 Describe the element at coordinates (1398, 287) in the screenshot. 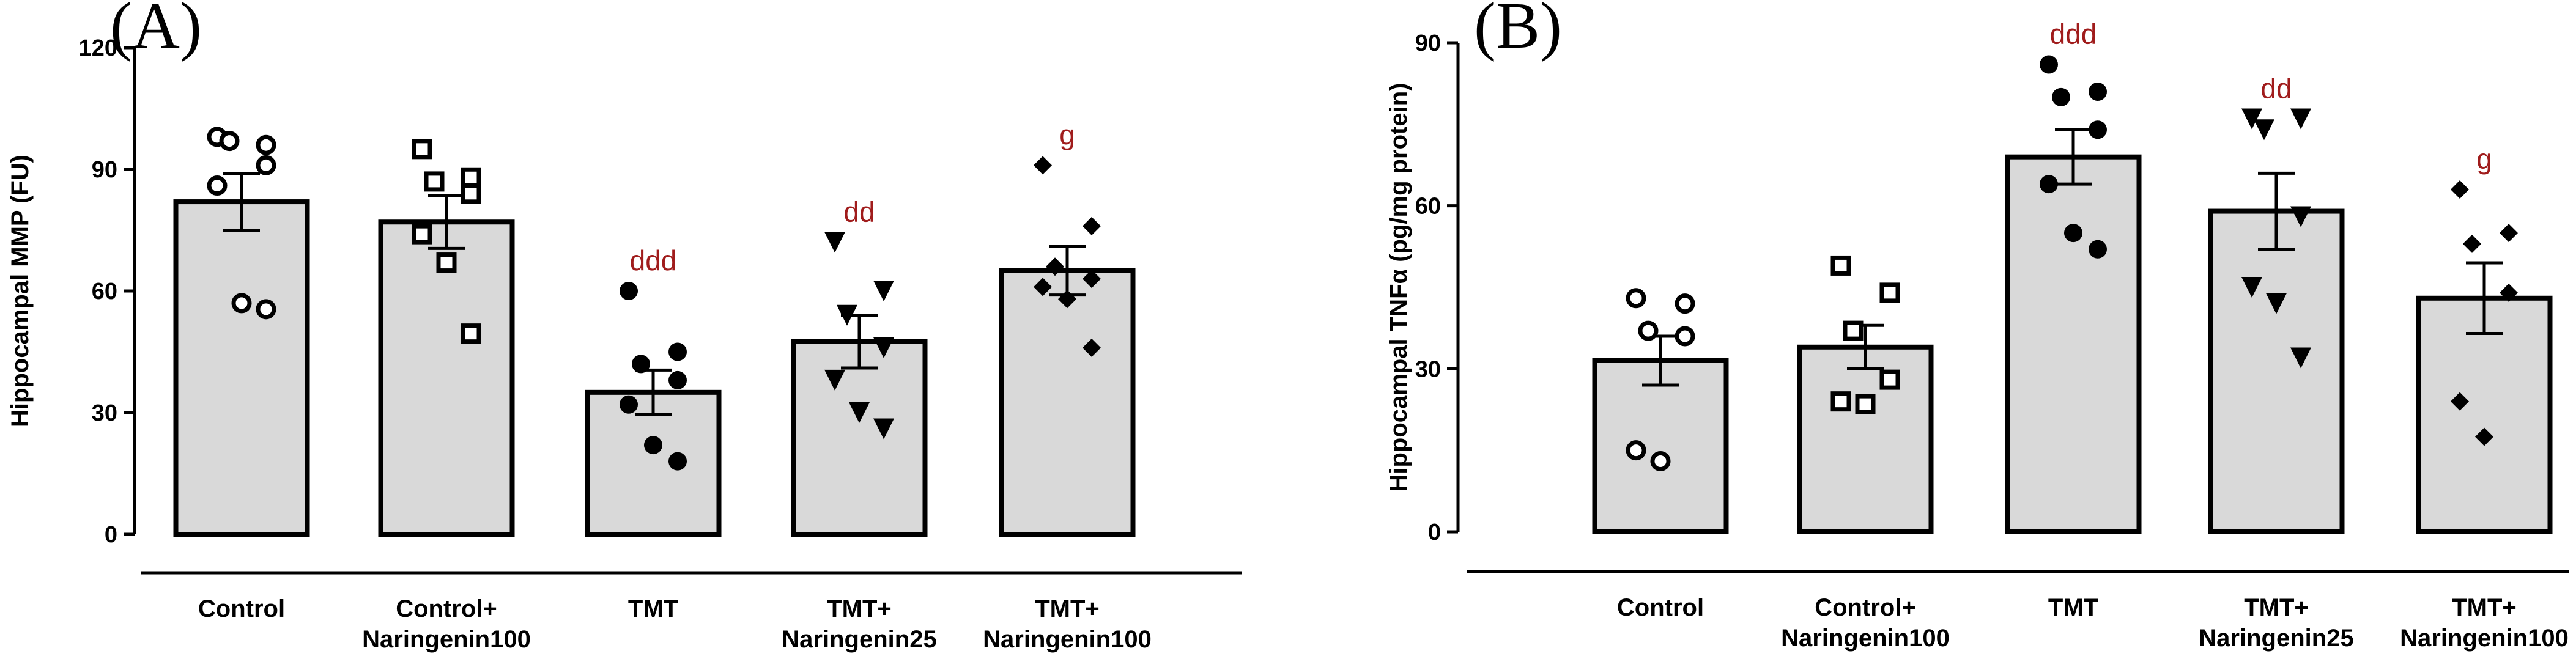

I see `y-axis-title: Hippocampal TNFα (pg/mg protein)` at that location.